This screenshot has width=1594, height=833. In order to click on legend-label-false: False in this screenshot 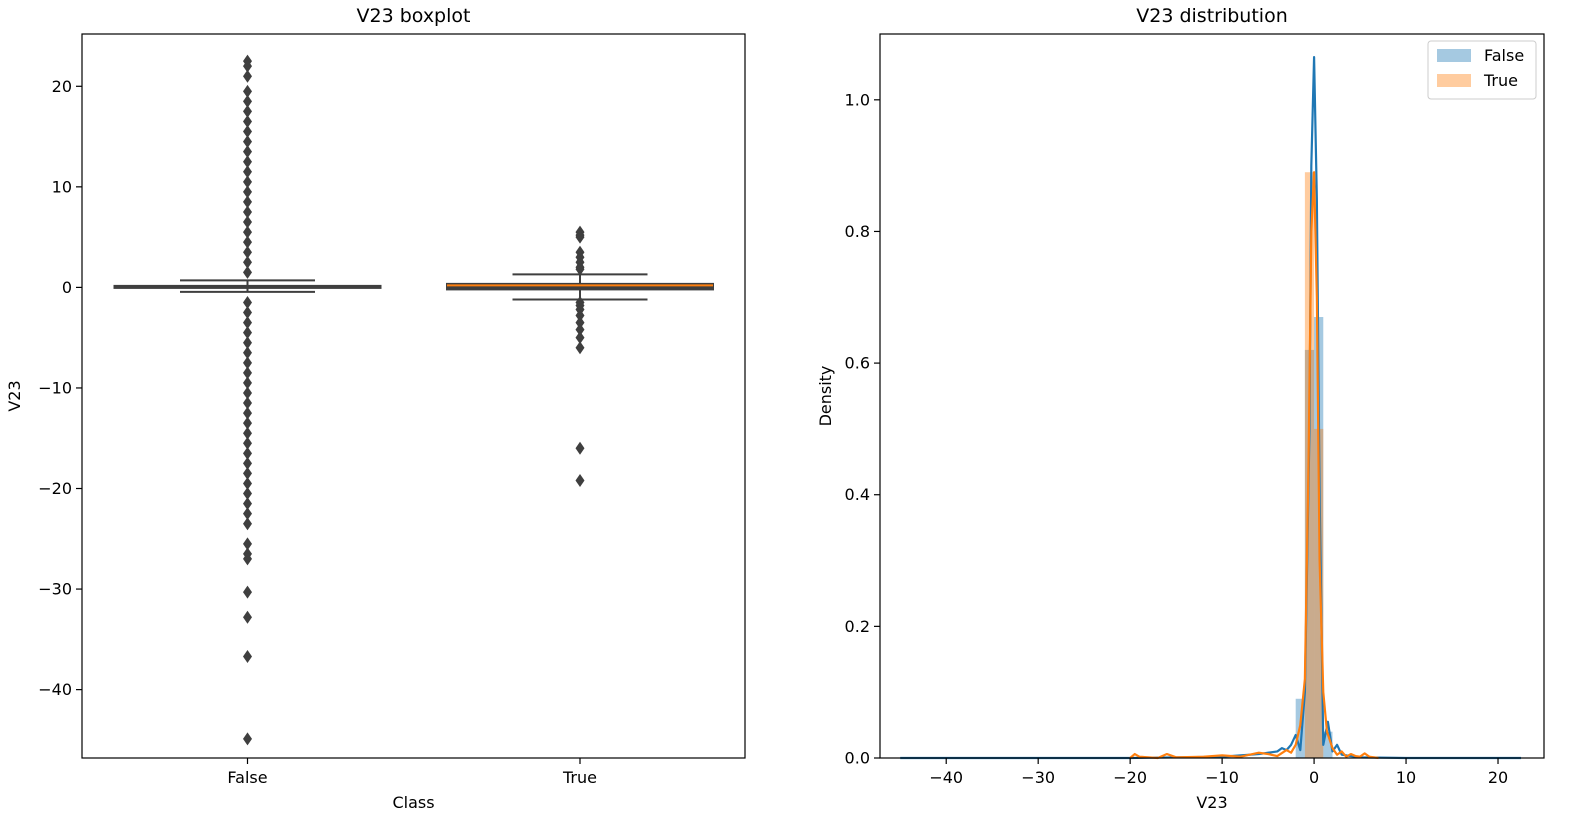, I will do `click(1504, 55)`.